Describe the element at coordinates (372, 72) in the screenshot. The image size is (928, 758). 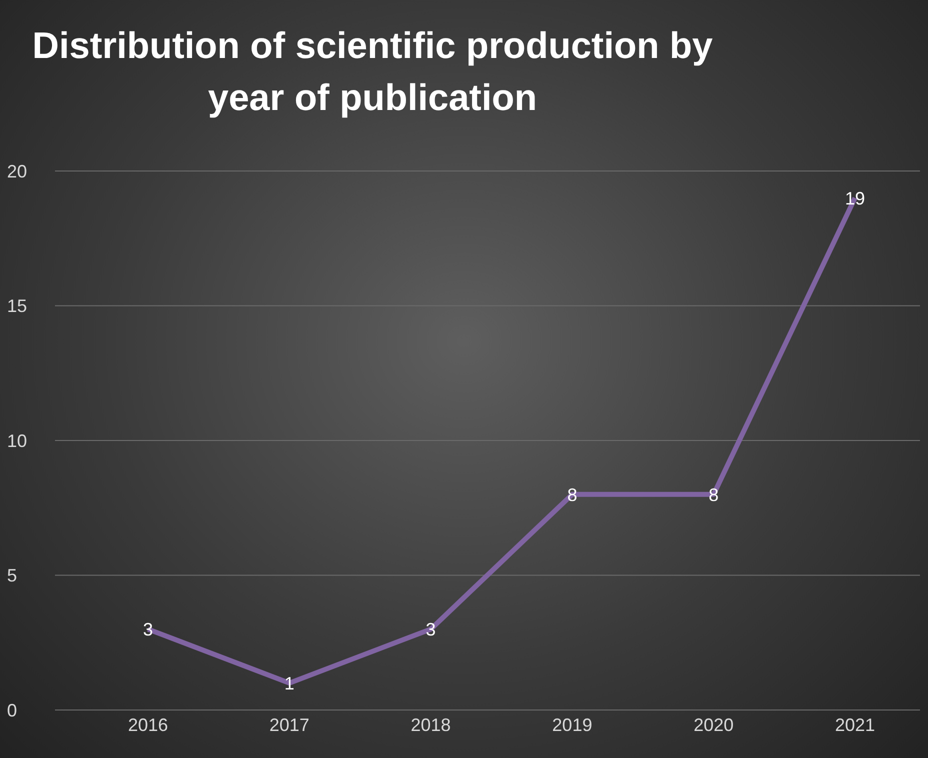
I see `chart-title: Distribution of scientific production by year of publication` at that location.